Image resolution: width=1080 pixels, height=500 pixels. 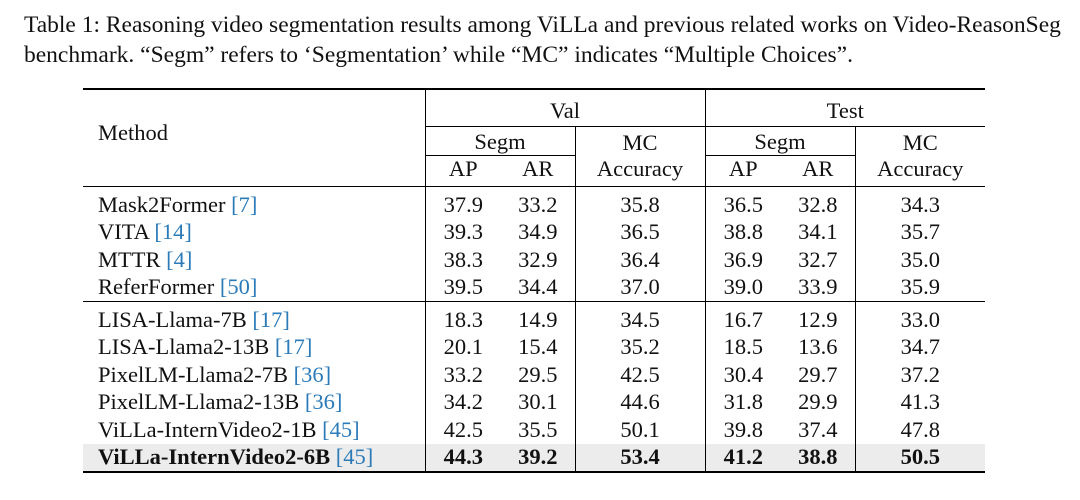 I want to click on test-ap-header: AP, so click(x=742, y=171).